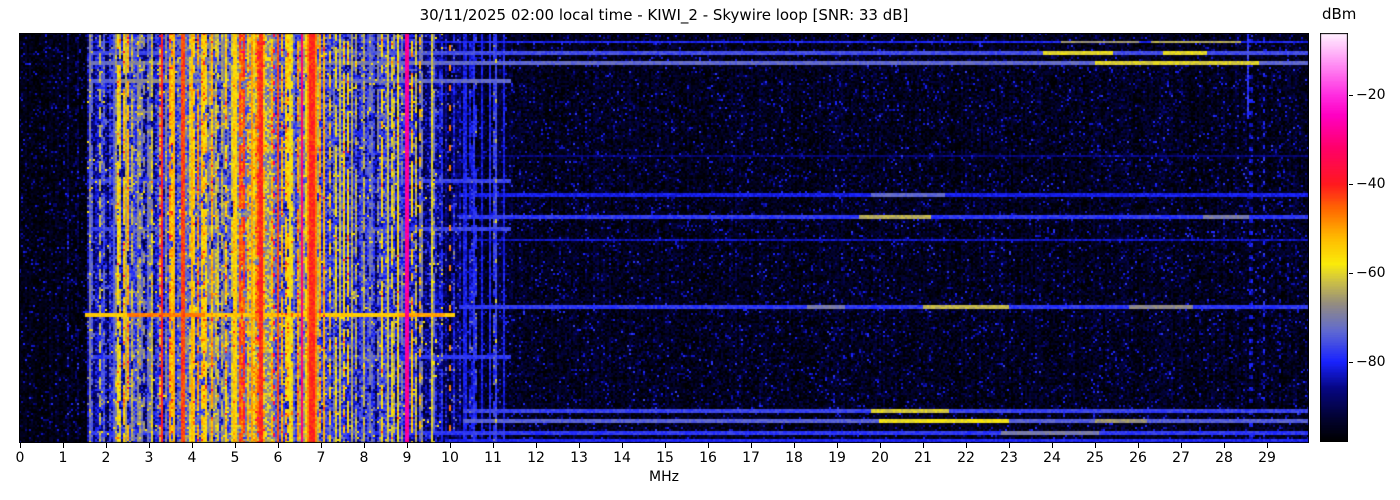  What do you see at coordinates (579, 458) in the screenshot?
I see `x-tick-label: 13` at bounding box center [579, 458].